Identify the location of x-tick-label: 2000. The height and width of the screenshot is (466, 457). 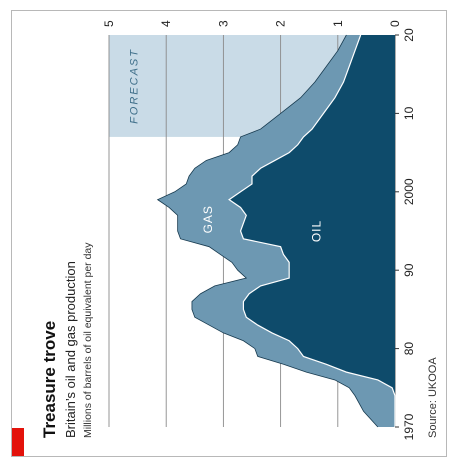
(409, 191).